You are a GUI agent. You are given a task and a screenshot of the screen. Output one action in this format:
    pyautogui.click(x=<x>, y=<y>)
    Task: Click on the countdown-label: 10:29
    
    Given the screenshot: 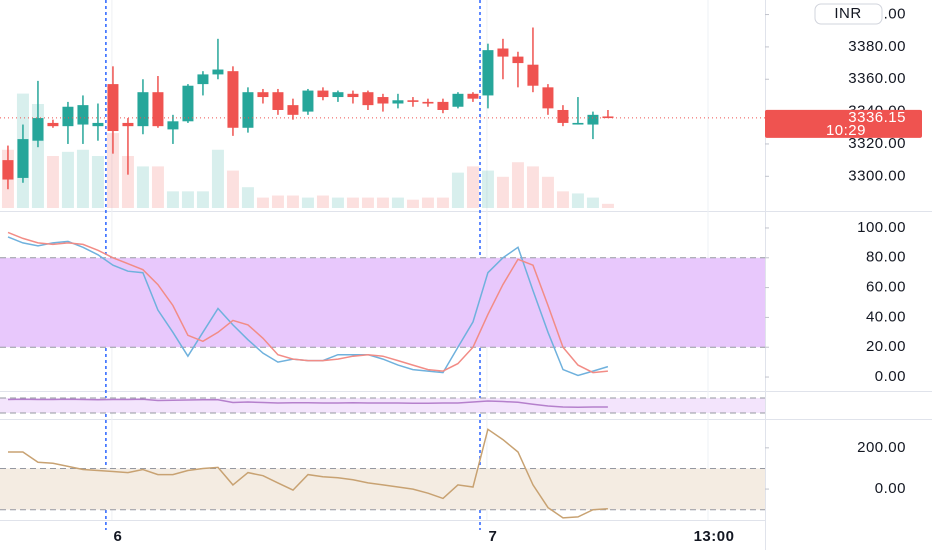 What is the action you would take?
    pyautogui.click(x=846, y=130)
    